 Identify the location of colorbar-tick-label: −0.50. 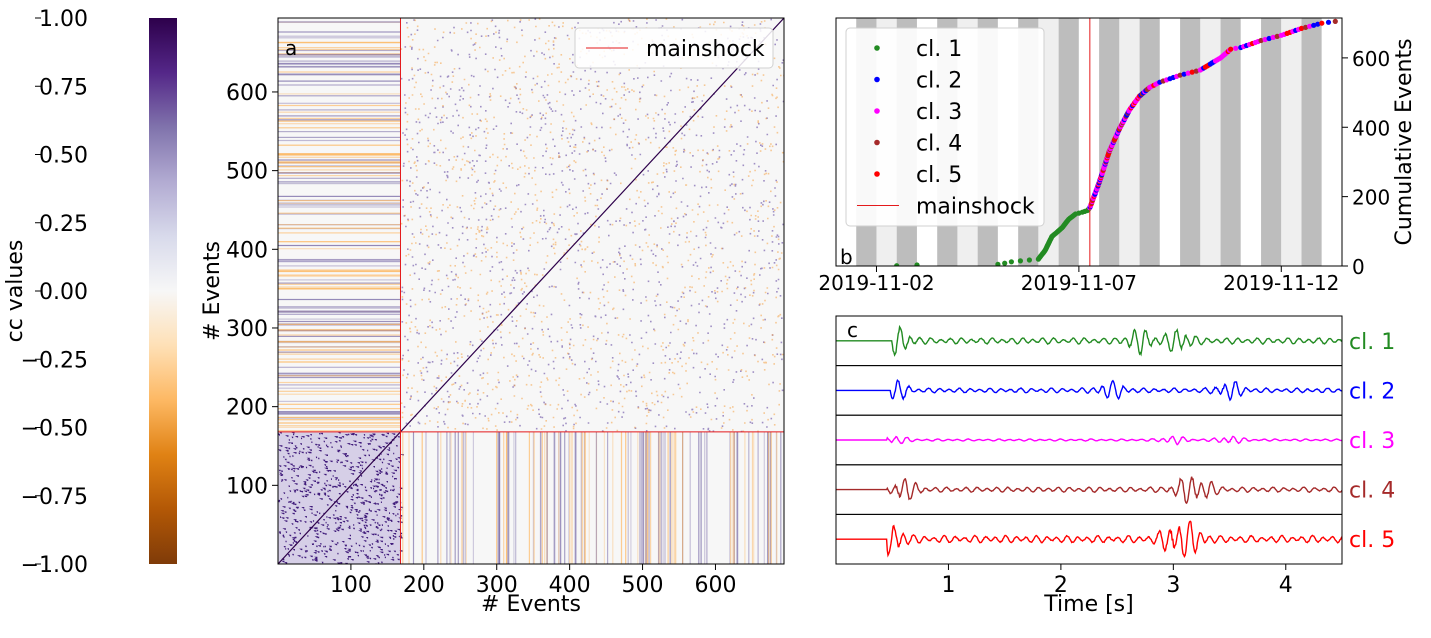
(54, 429).